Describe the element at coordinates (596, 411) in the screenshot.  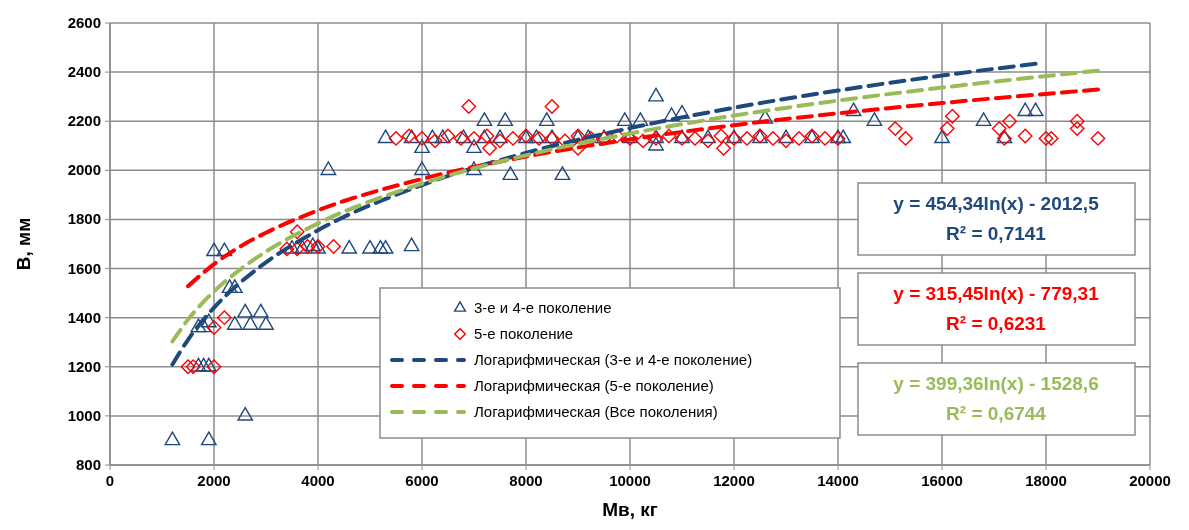
I see `legend-label: Логарифмическая (Все поколения)` at that location.